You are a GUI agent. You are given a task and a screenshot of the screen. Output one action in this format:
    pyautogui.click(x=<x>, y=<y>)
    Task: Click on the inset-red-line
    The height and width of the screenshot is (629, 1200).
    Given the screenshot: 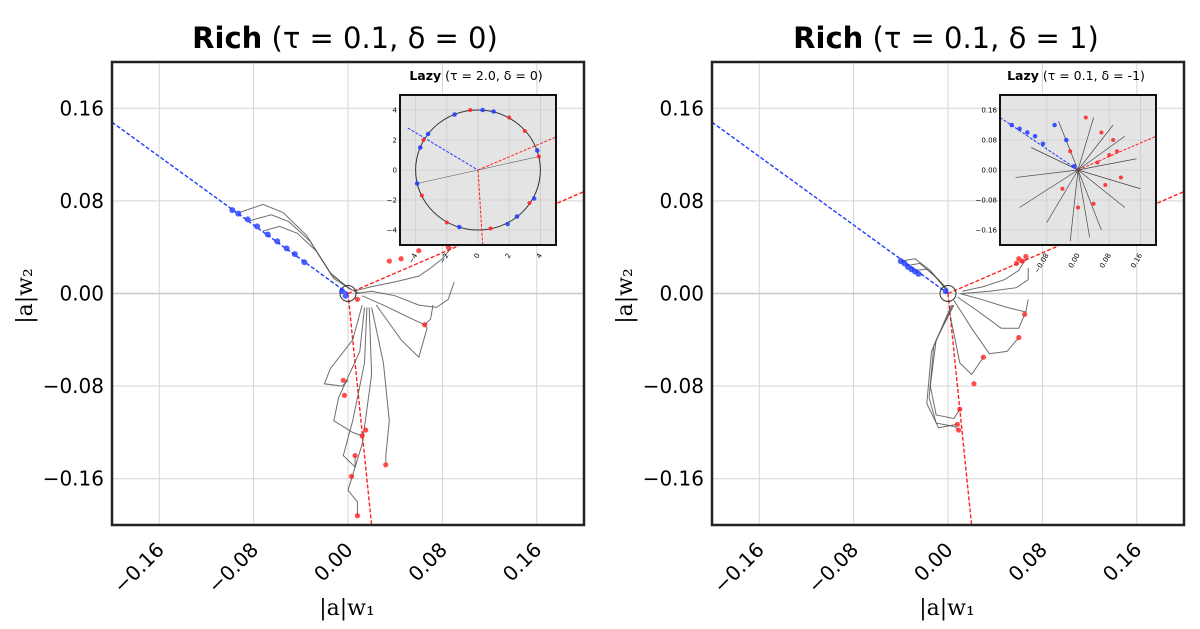 What is the action you would take?
    pyautogui.click(x=517, y=153)
    